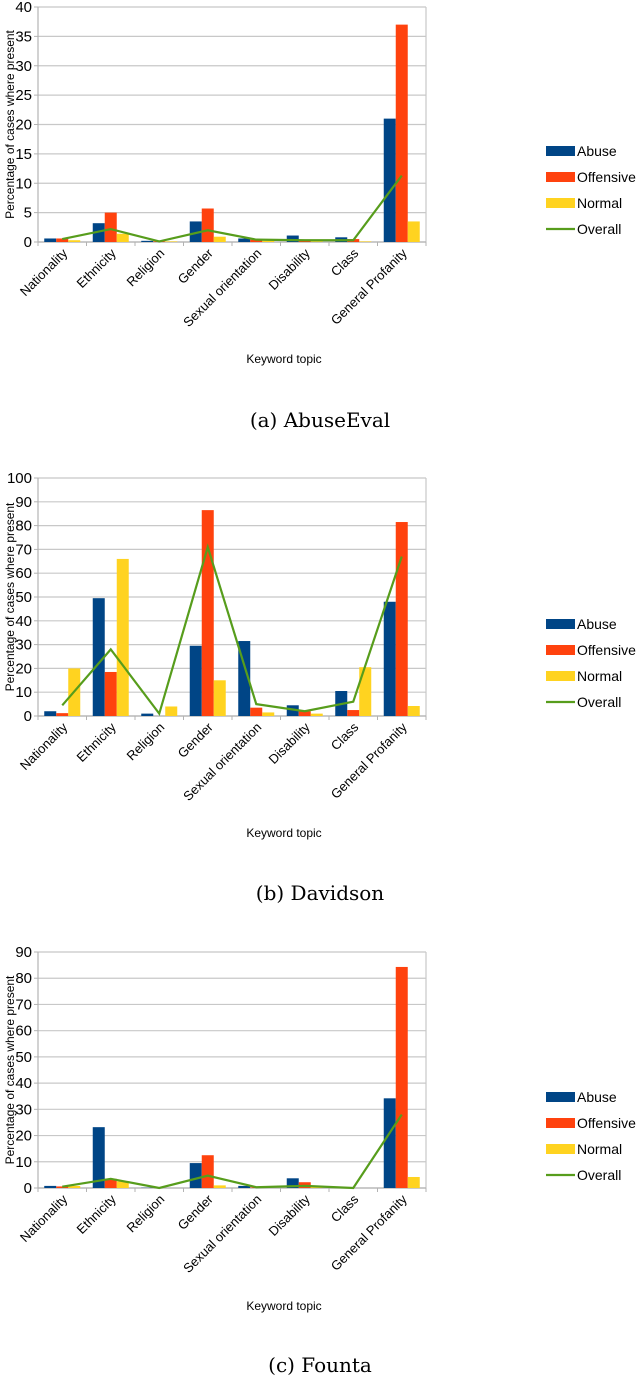 The width and height of the screenshot is (640, 1381). I want to click on y-tick-label: 25, so click(23, 95).